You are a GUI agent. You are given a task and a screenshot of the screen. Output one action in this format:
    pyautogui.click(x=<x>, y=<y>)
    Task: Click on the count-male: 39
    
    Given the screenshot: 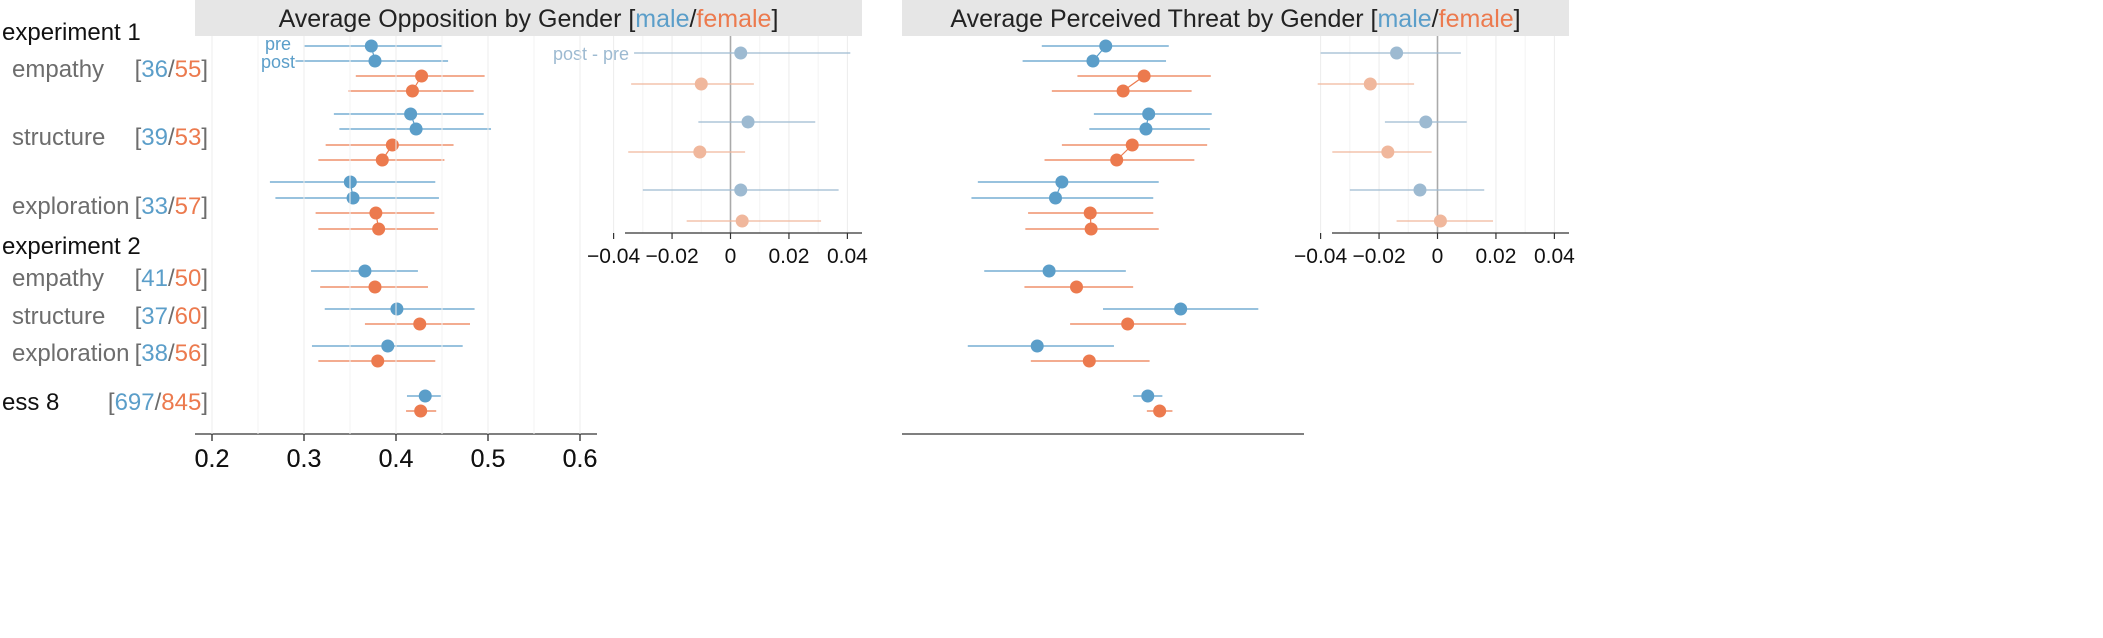 What is the action you would take?
    pyautogui.click(x=154, y=137)
    